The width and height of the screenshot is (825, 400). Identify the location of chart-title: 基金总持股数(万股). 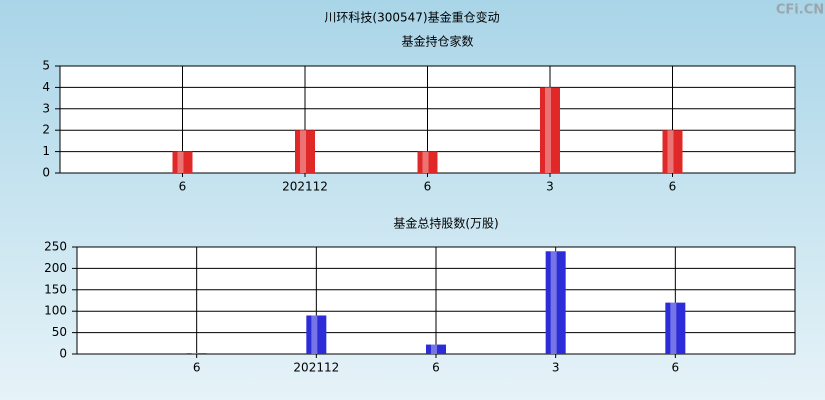
(445, 223).